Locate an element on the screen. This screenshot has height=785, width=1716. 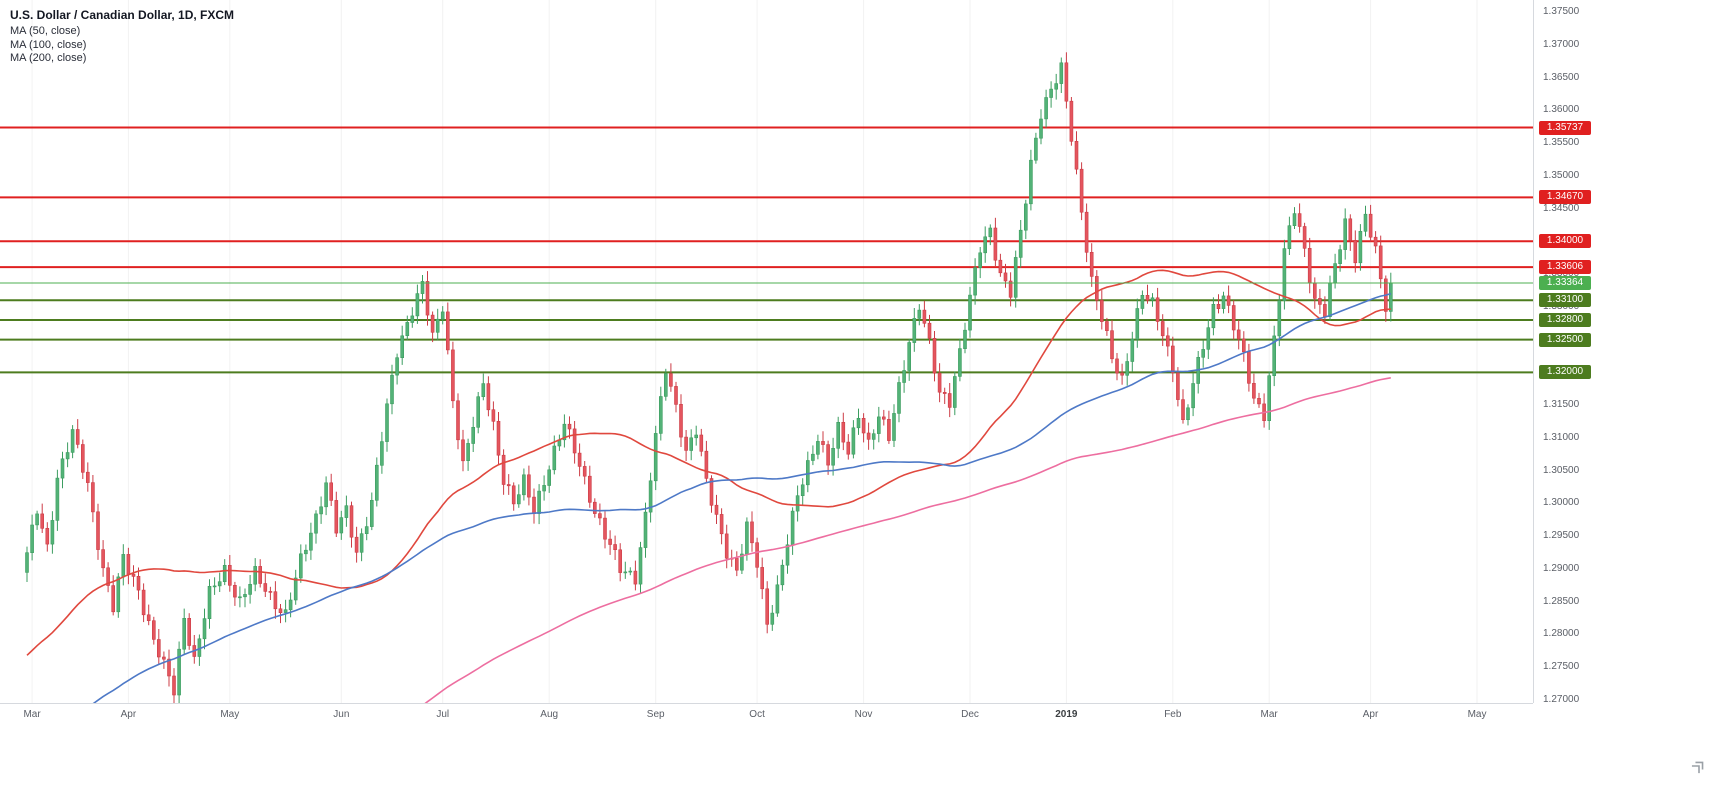
price-level-label: 1.32800 is located at coordinates (1565, 319).